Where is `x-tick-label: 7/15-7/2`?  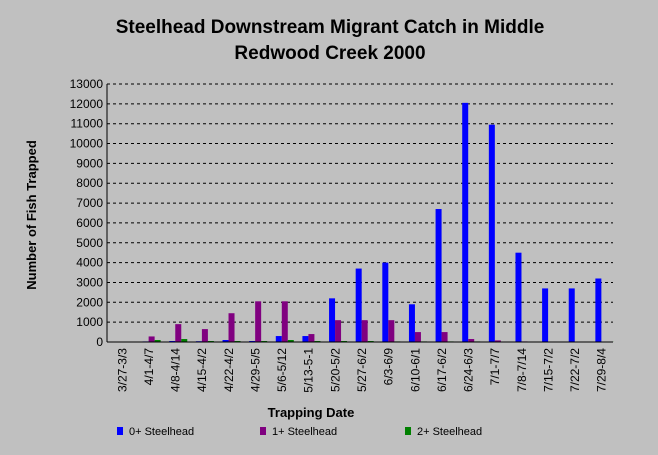
x-tick-label: 7/15-7/2 is located at coordinates (548, 370).